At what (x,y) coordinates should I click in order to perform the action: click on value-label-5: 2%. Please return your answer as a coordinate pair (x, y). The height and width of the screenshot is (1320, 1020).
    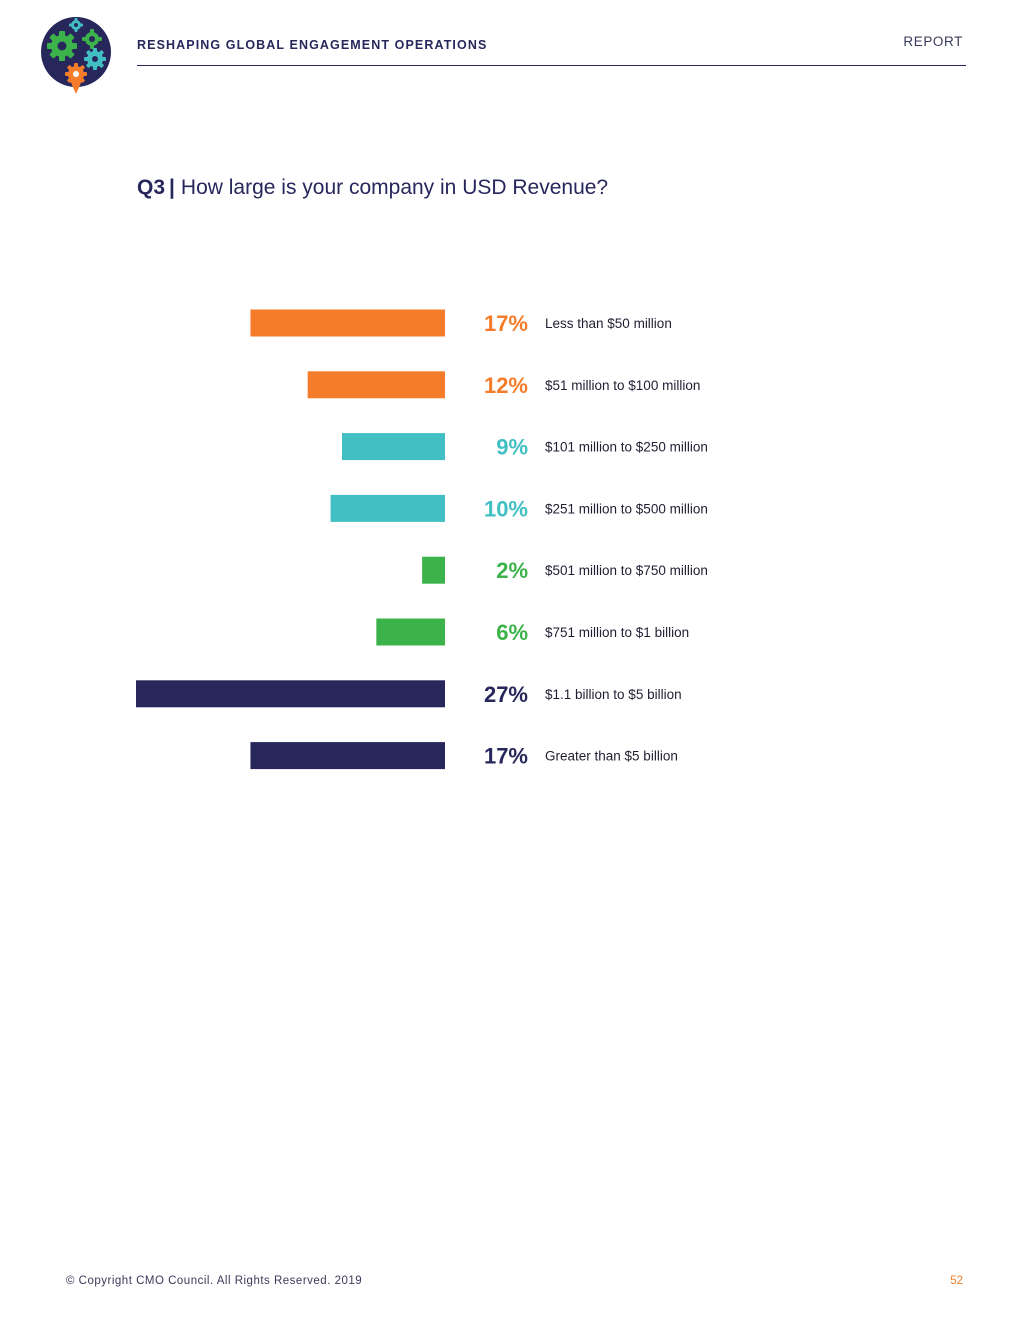
    Looking at the image, I should click on (512, 570).